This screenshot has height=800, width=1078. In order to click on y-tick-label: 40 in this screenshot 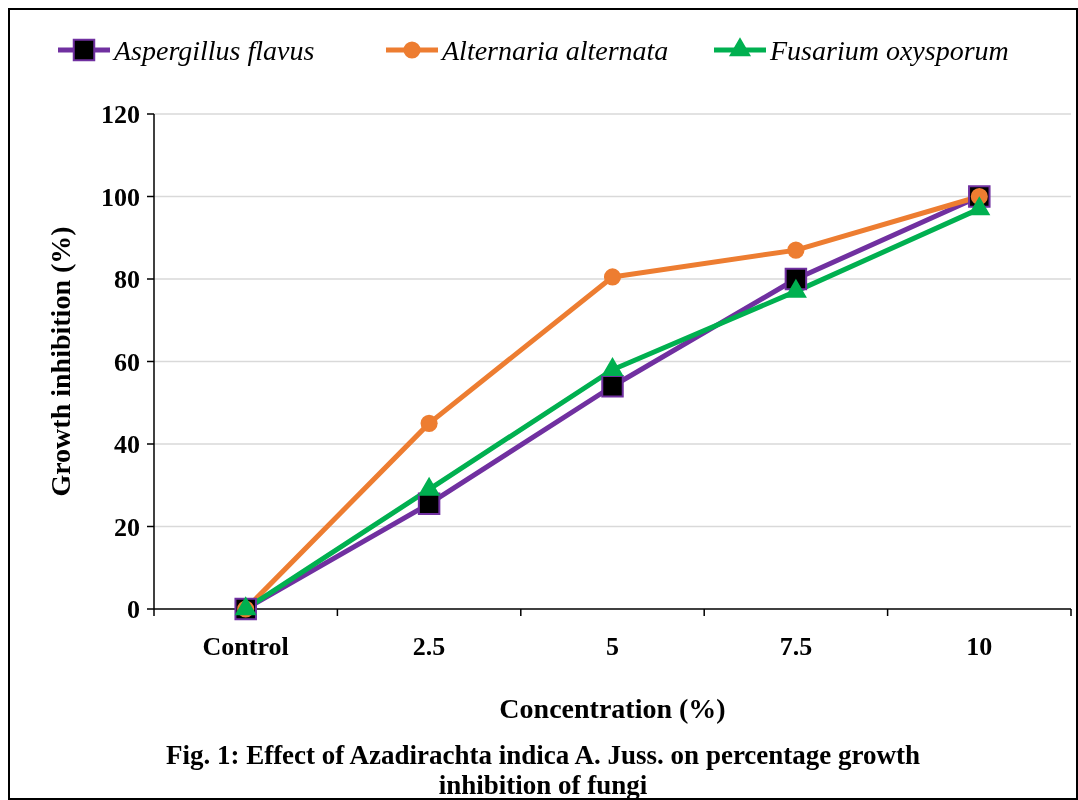, I will do `click(127, 445)`.